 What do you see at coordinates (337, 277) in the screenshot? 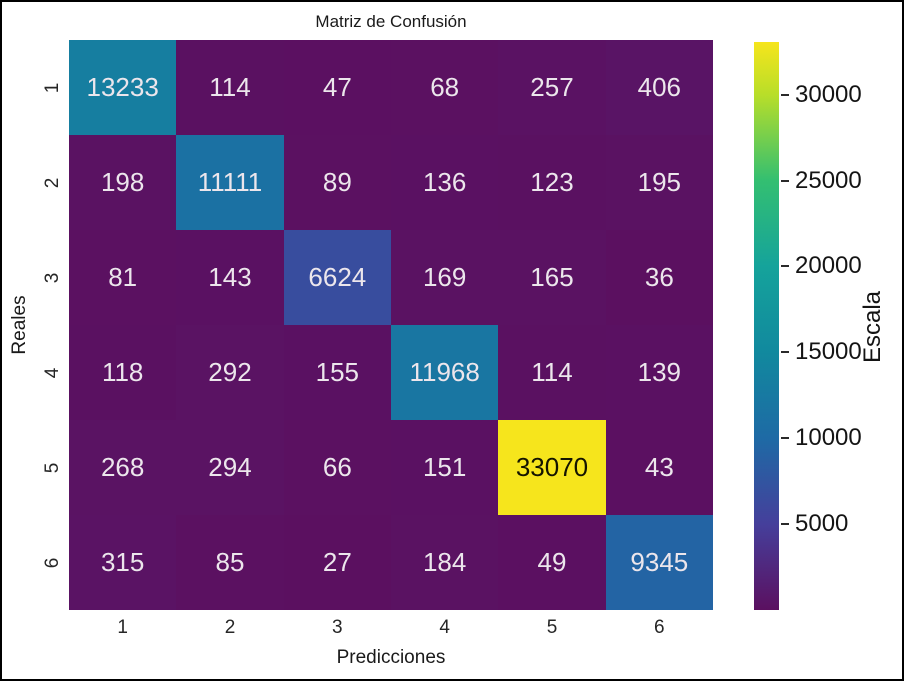
I see `heatmap-cell: 6624` at bounding box center [337, 277].